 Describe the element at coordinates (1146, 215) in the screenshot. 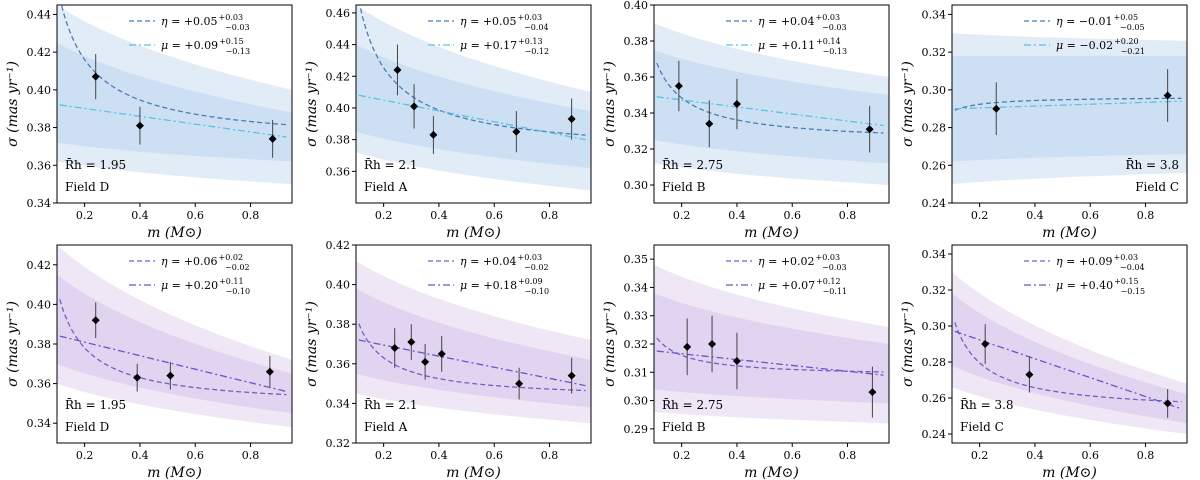

I see `x-tick-label: 0.8` at that location.